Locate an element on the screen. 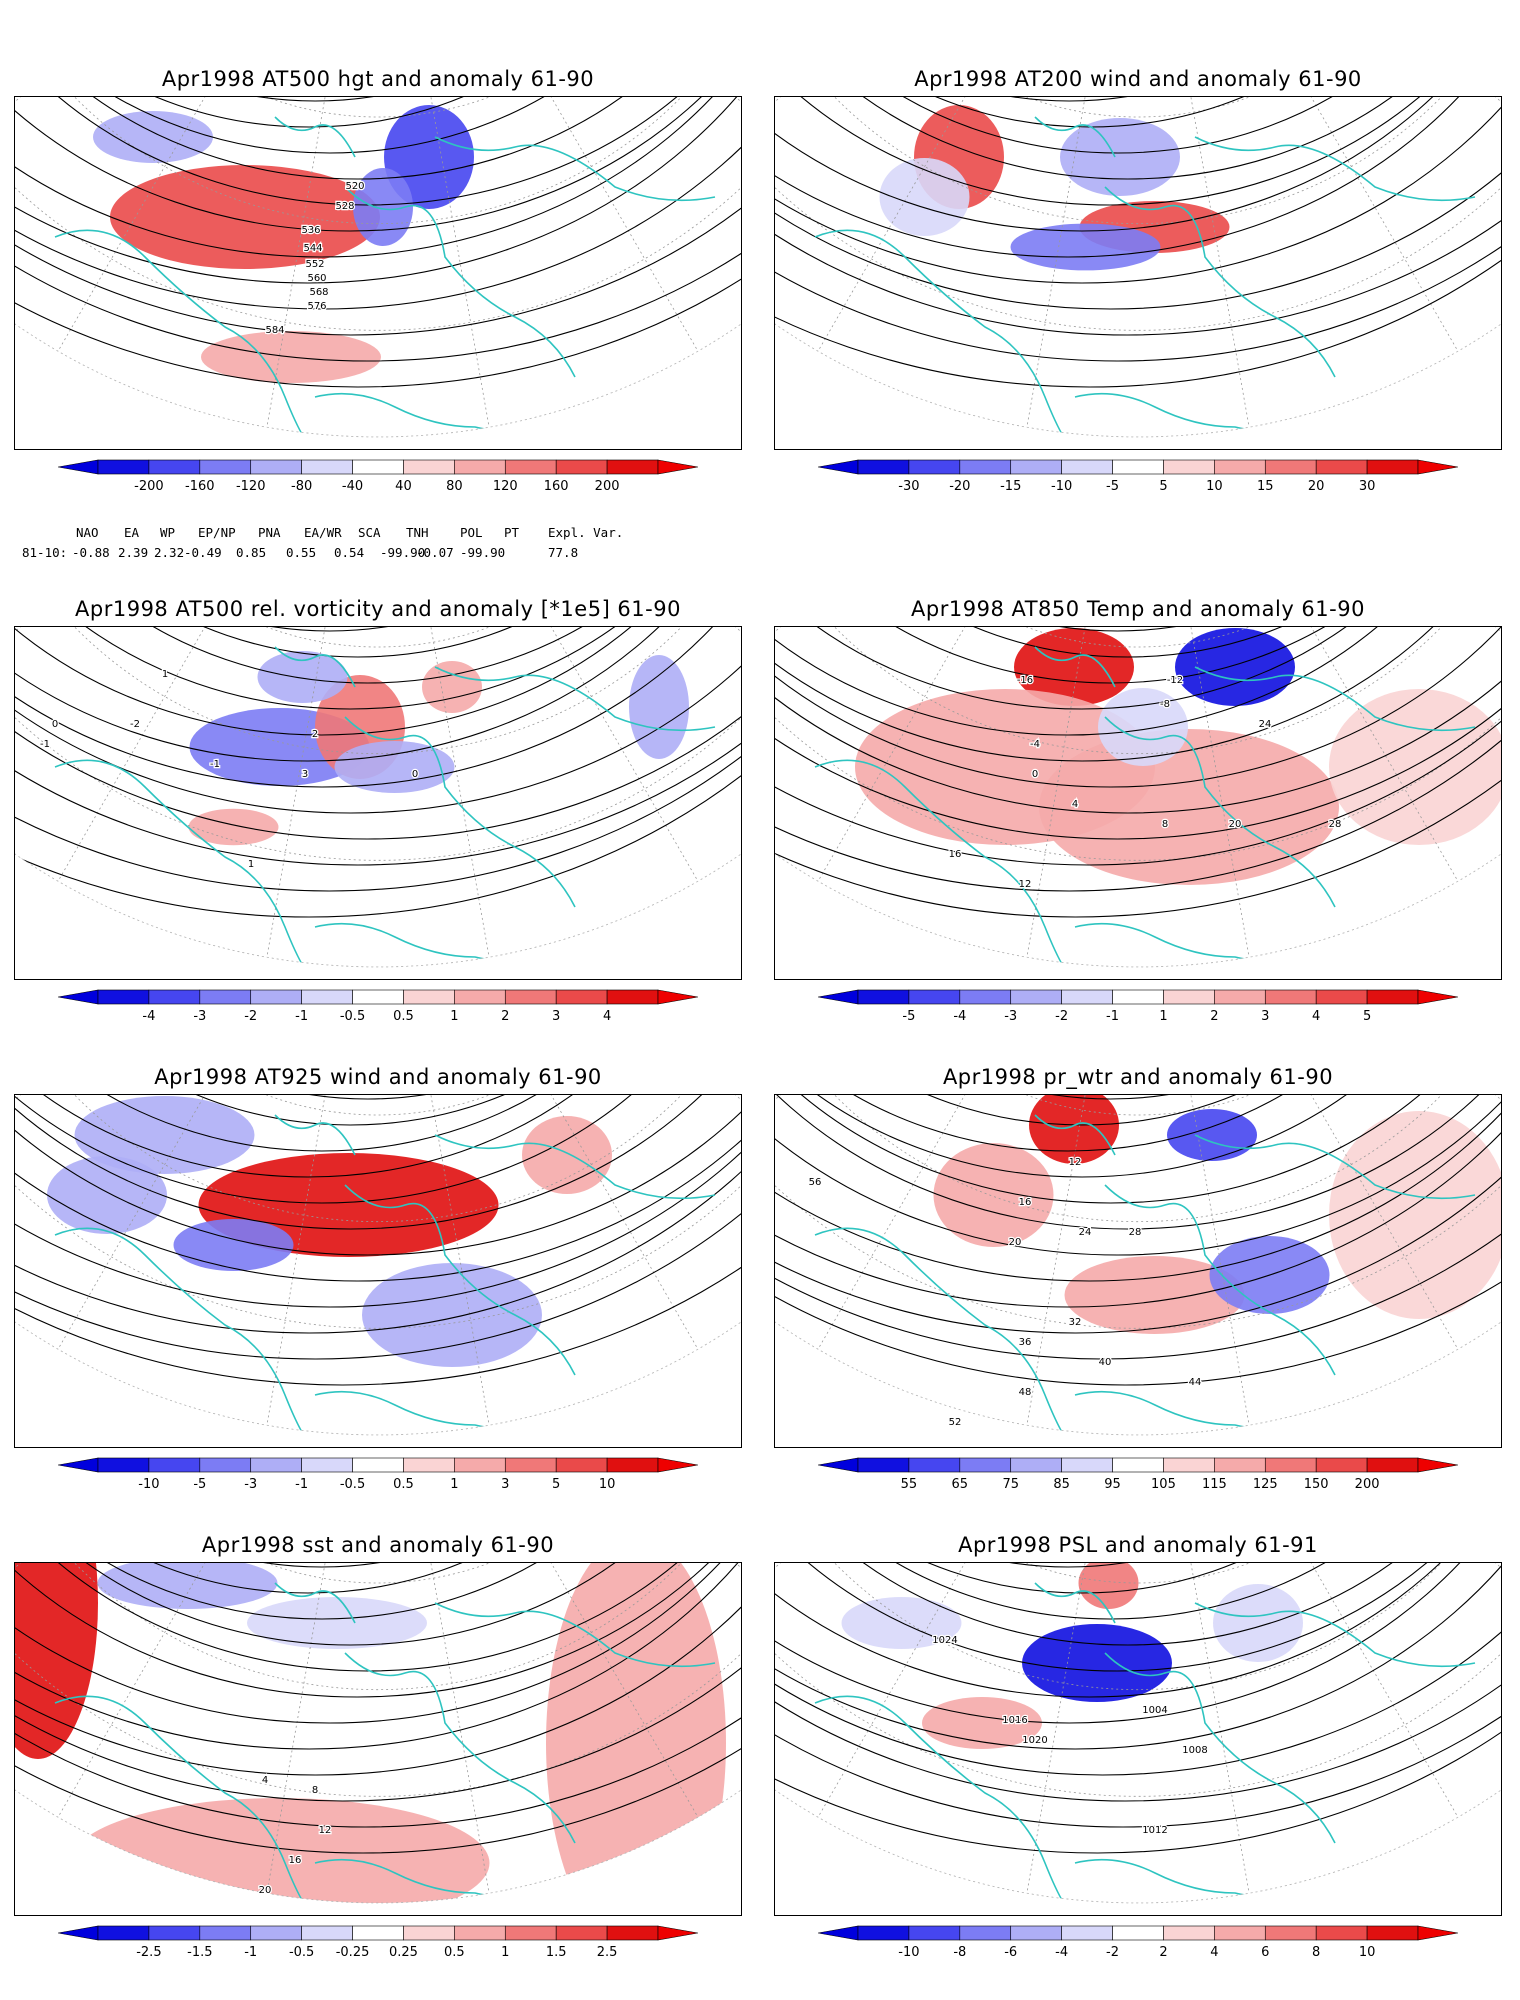 This screenshot has height=2000, width=1520. contour-label: 1024 is located at coordinates (944, 1640).